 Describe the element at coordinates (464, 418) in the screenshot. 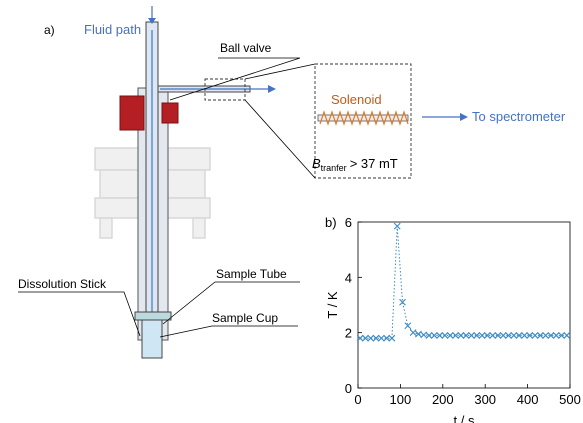

I see `x-axis-label: t / s` at that location.